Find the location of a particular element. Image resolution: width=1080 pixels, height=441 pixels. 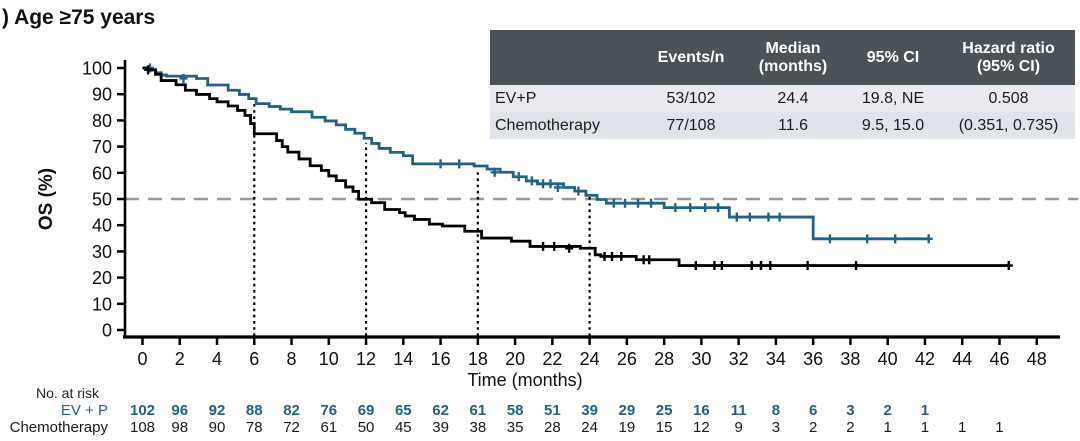

x-tick-label: 32 is located at coordinates (739, 359).